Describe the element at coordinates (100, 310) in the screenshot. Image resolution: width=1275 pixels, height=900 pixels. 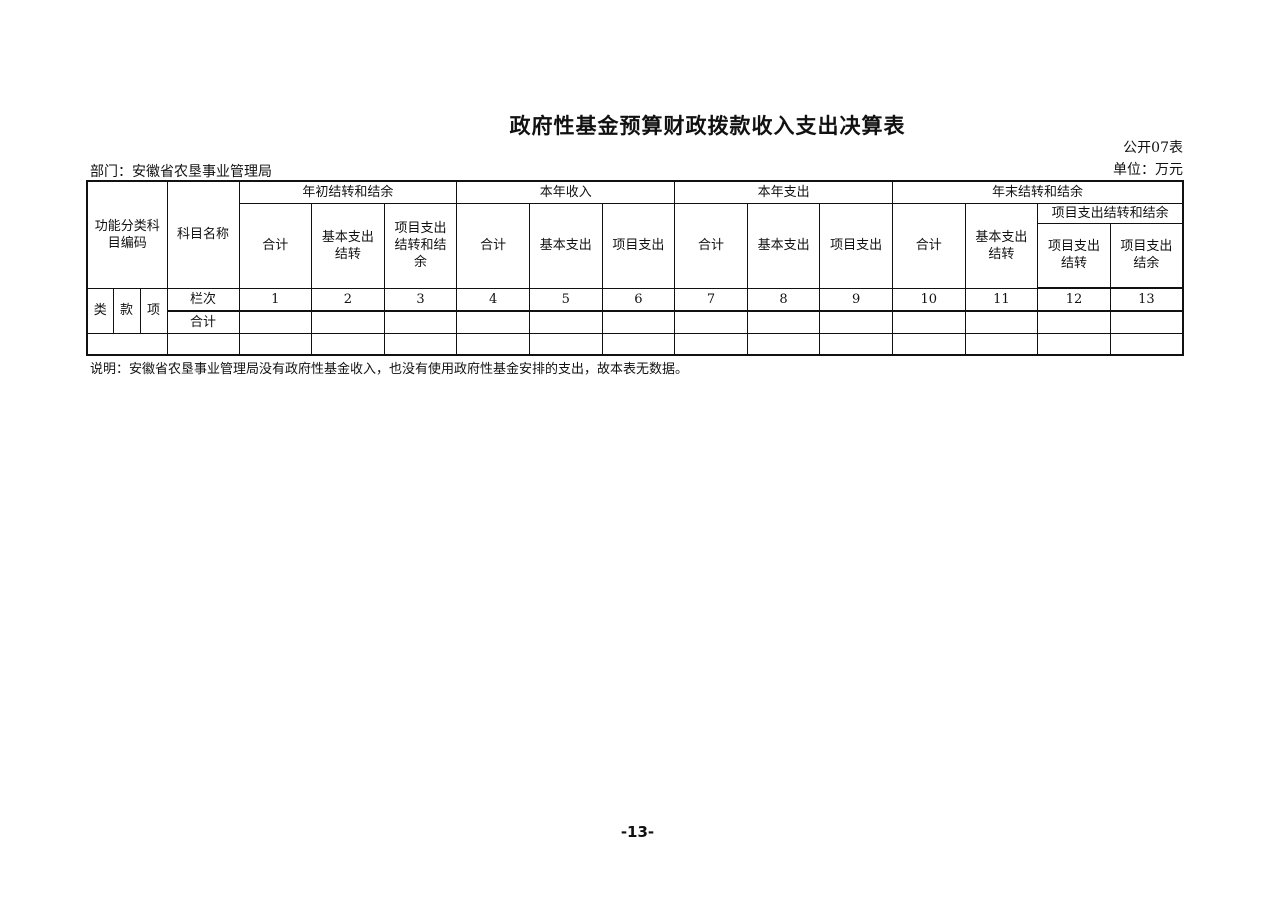
I see `header-lei: 类` at that location.